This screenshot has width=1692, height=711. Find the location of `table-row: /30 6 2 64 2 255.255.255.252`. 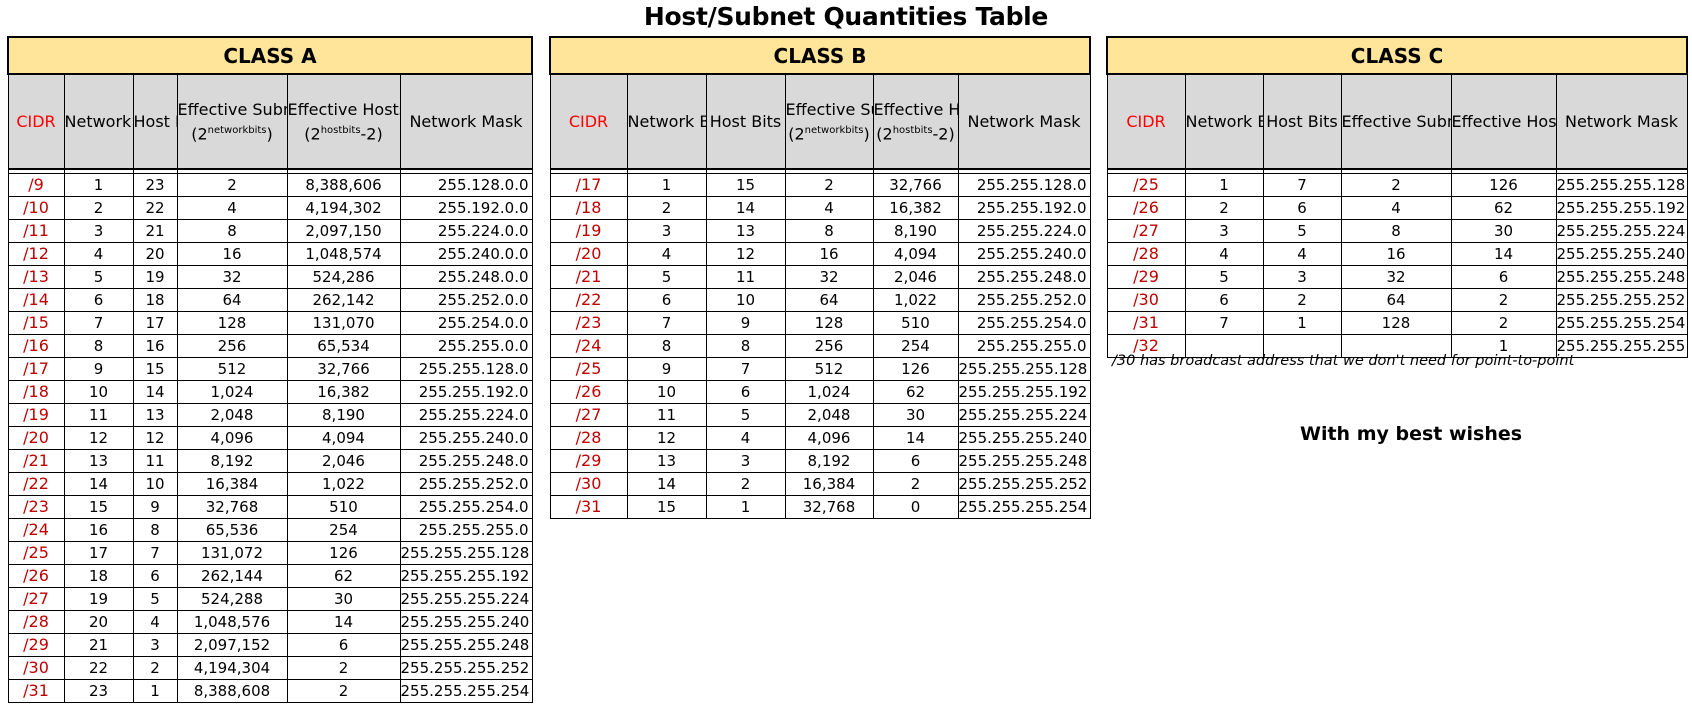

table-row: /30 6 2 64 2 255.255.255.252 is located at coordinates (1397, 300).